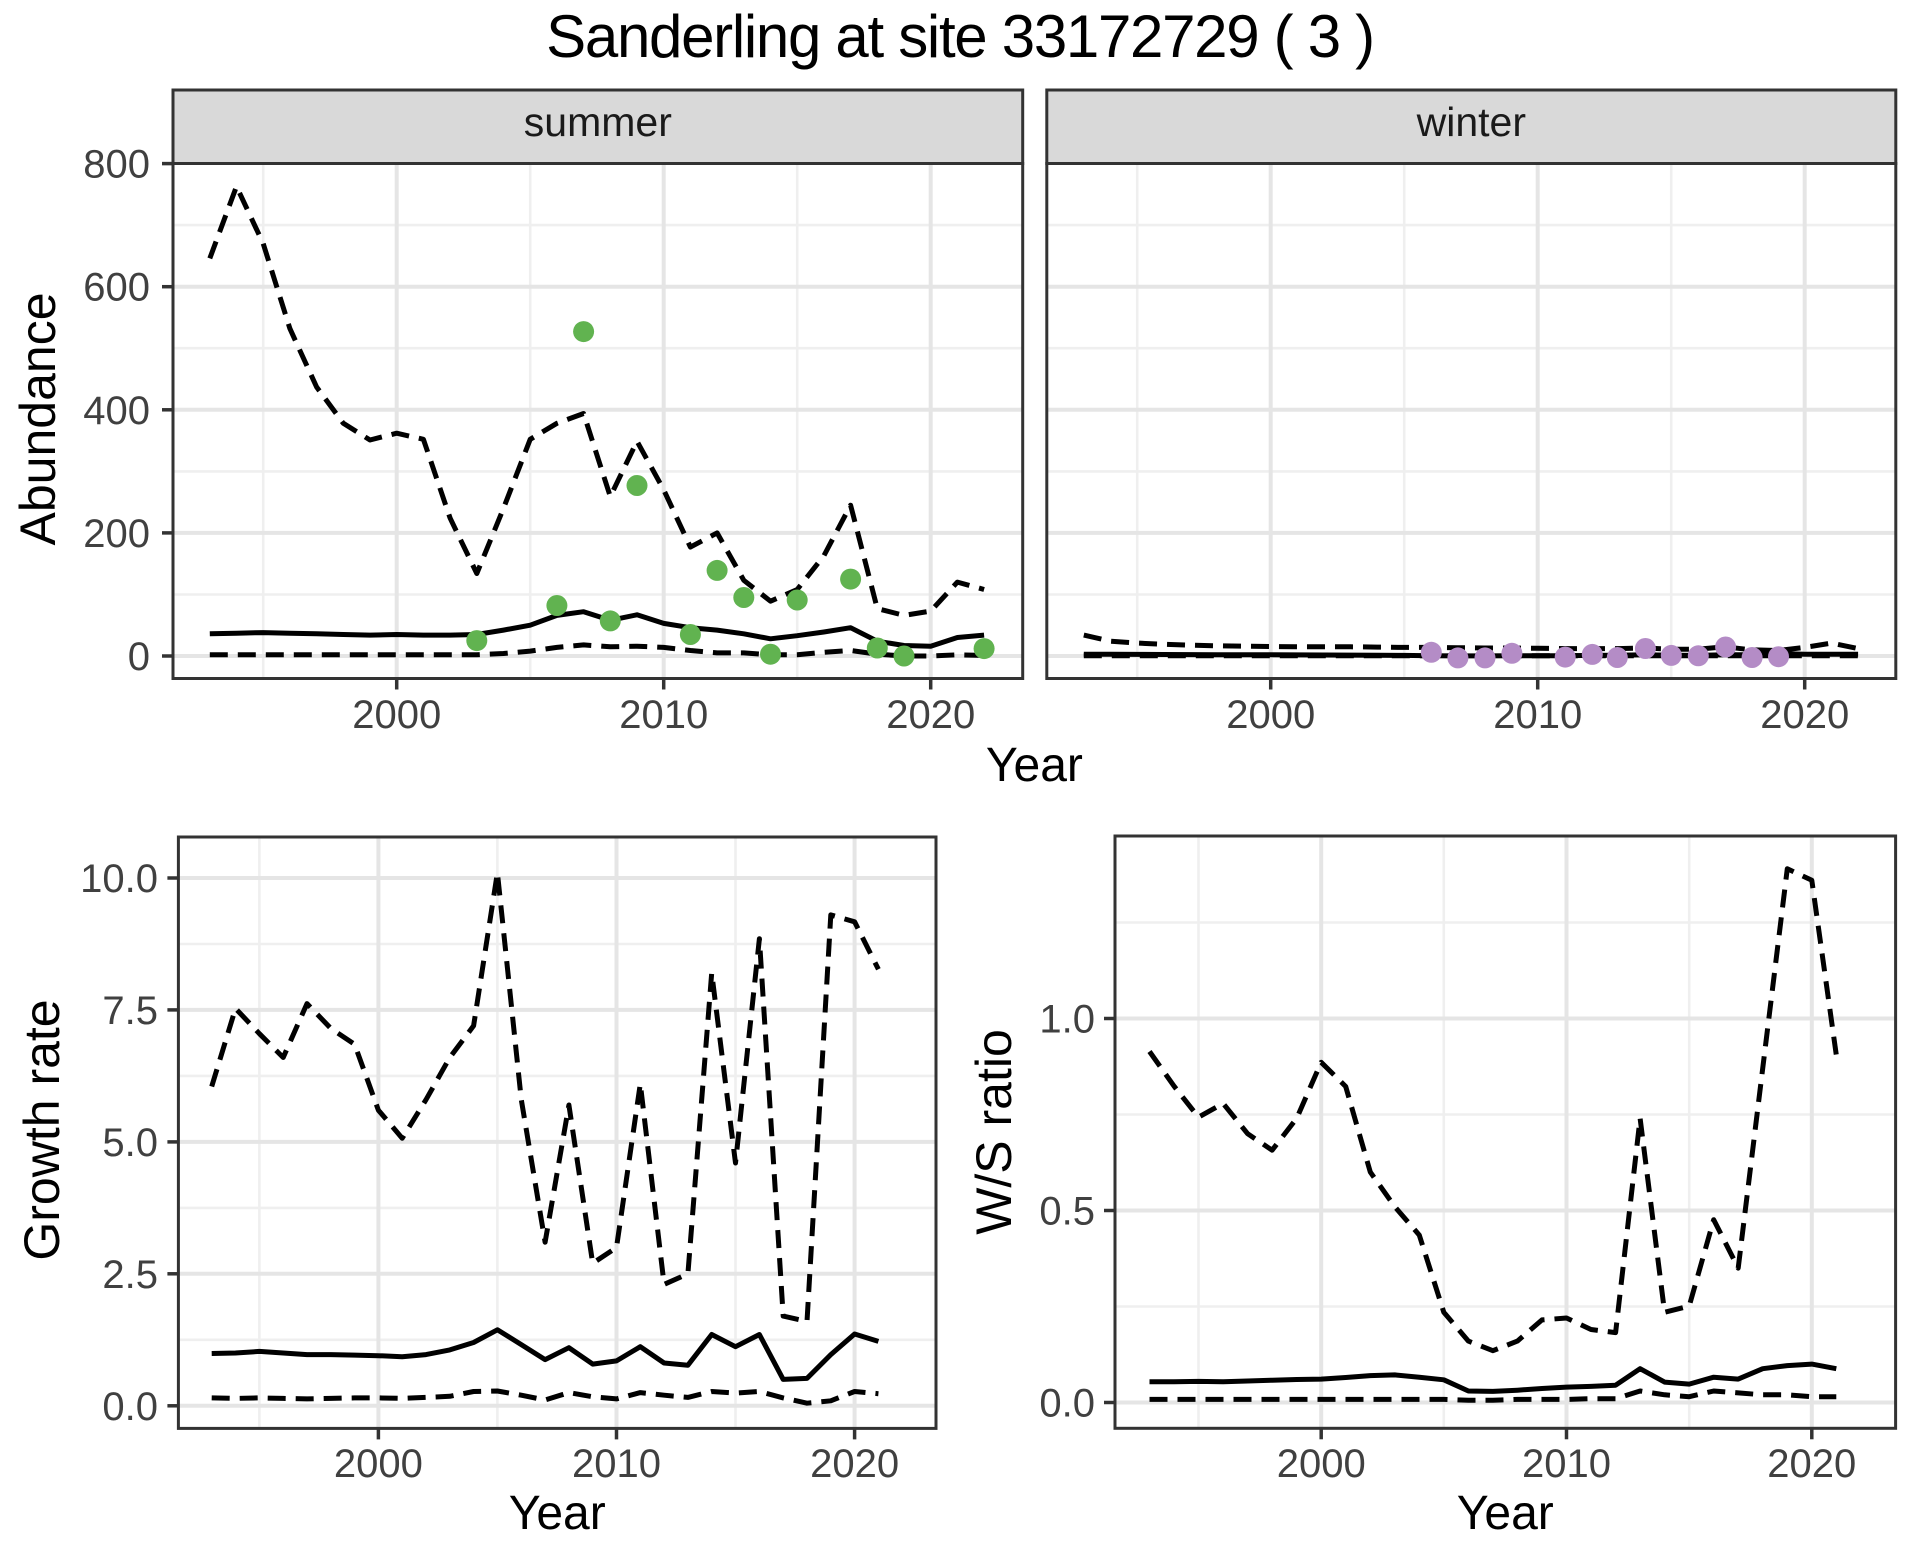 This screenshot has width=1920, height=1565. Describe the element at coordinates (1471, 122) in the screenshot. I see `svg-text: winter` at that location.